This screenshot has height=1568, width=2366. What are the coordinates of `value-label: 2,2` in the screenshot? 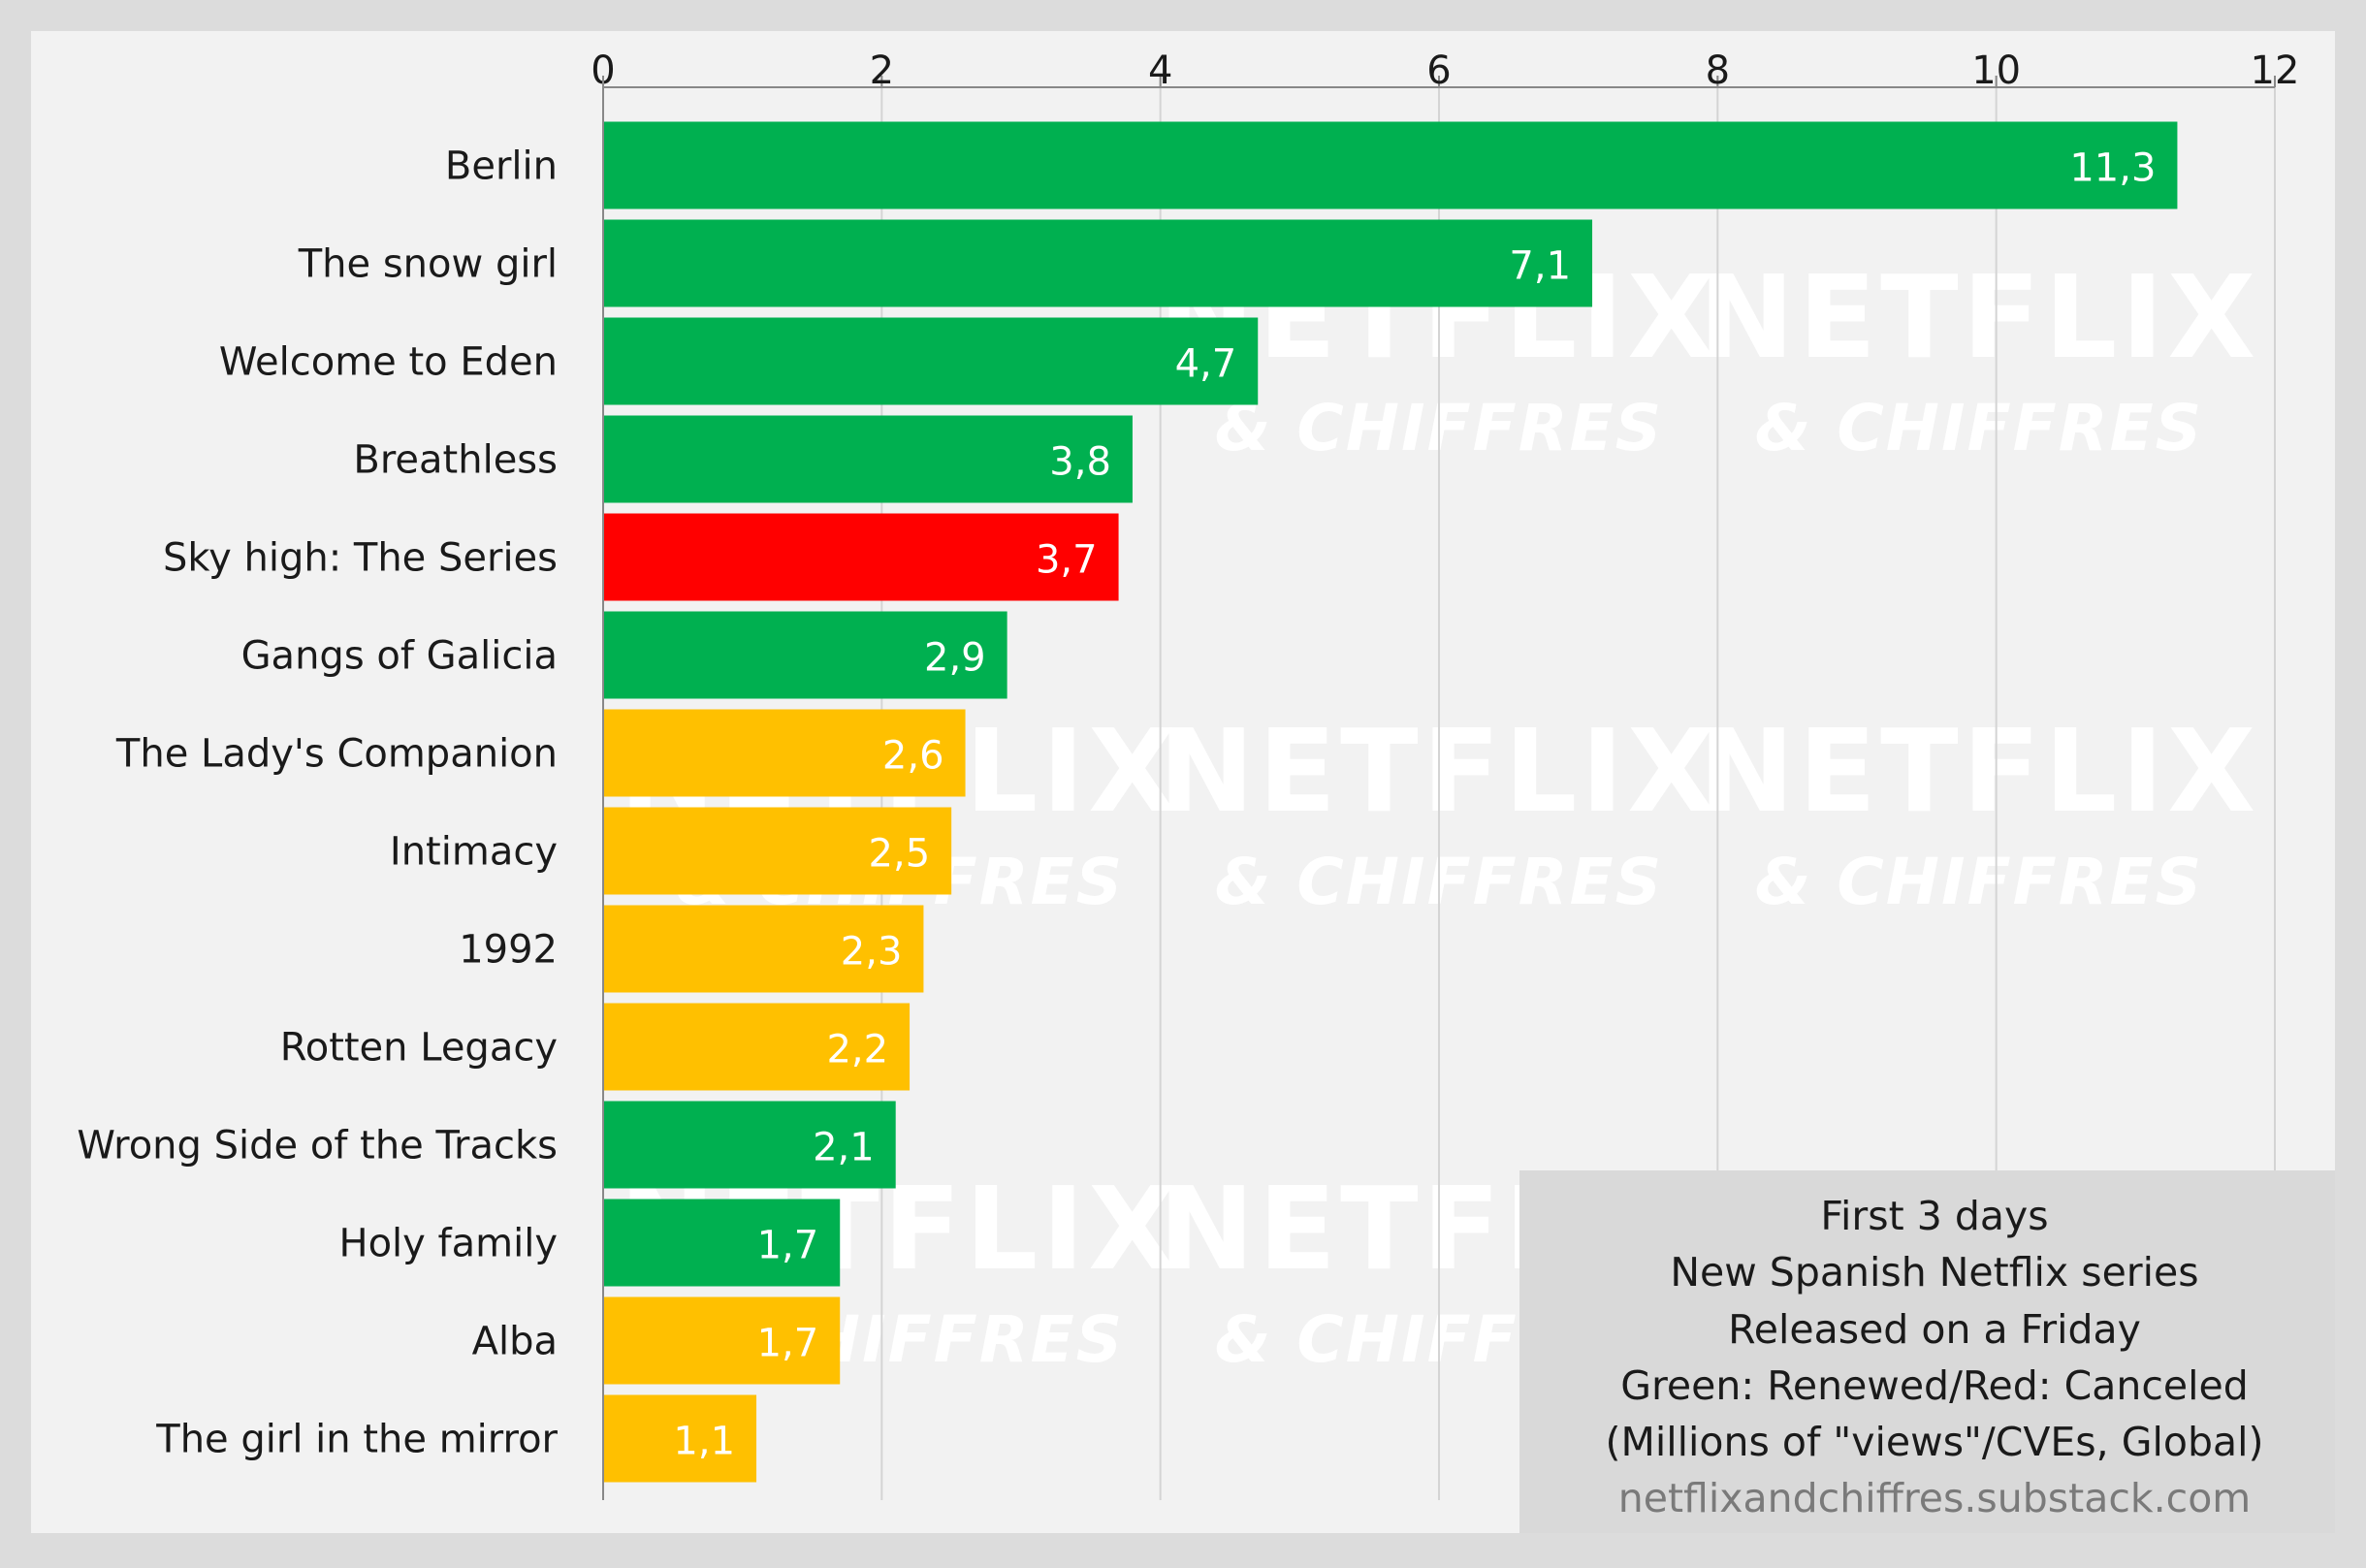 It's located at (857, 1050).